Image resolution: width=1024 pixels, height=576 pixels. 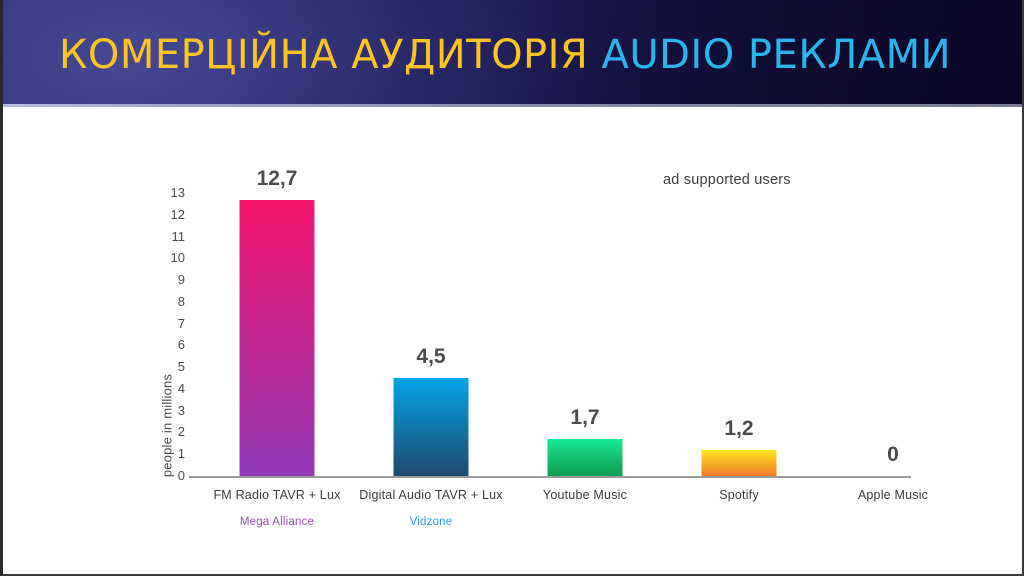 I want to click on bar-group: 4,5 Digital Audio TAVR + Lux Vidzone, so click(x=431, y=319).